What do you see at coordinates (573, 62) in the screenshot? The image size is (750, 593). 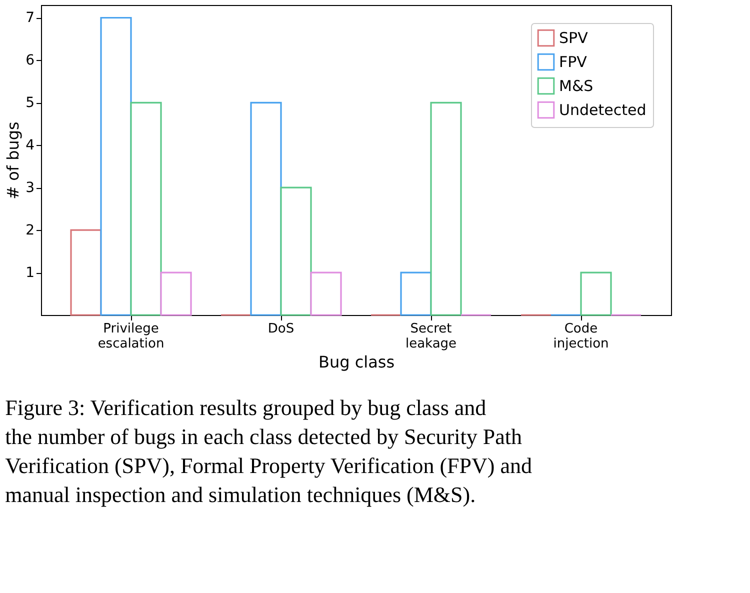 I see `legend-label: FPV` at bounding box center [573, 62].